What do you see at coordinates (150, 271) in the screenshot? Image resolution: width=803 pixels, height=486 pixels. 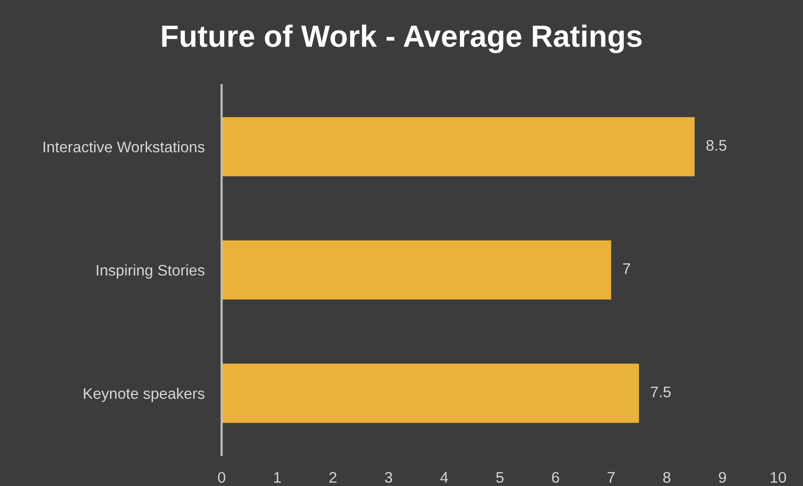 I see `y-tick-label: Inspiring Stories` at bounding box center [150, 271].